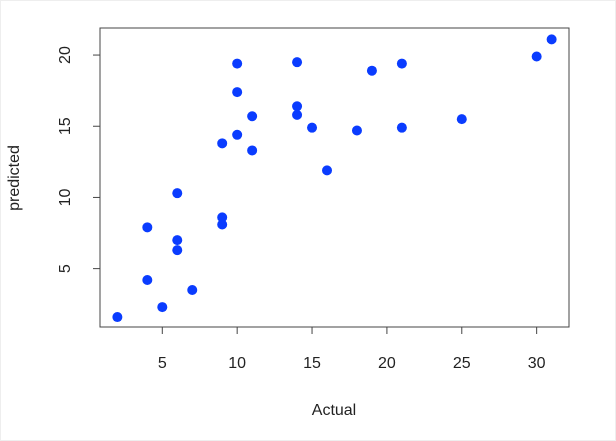  Describe the element at coordinates (65, 268) in the screenshot. I see `y-tick-label: 5` at that location.